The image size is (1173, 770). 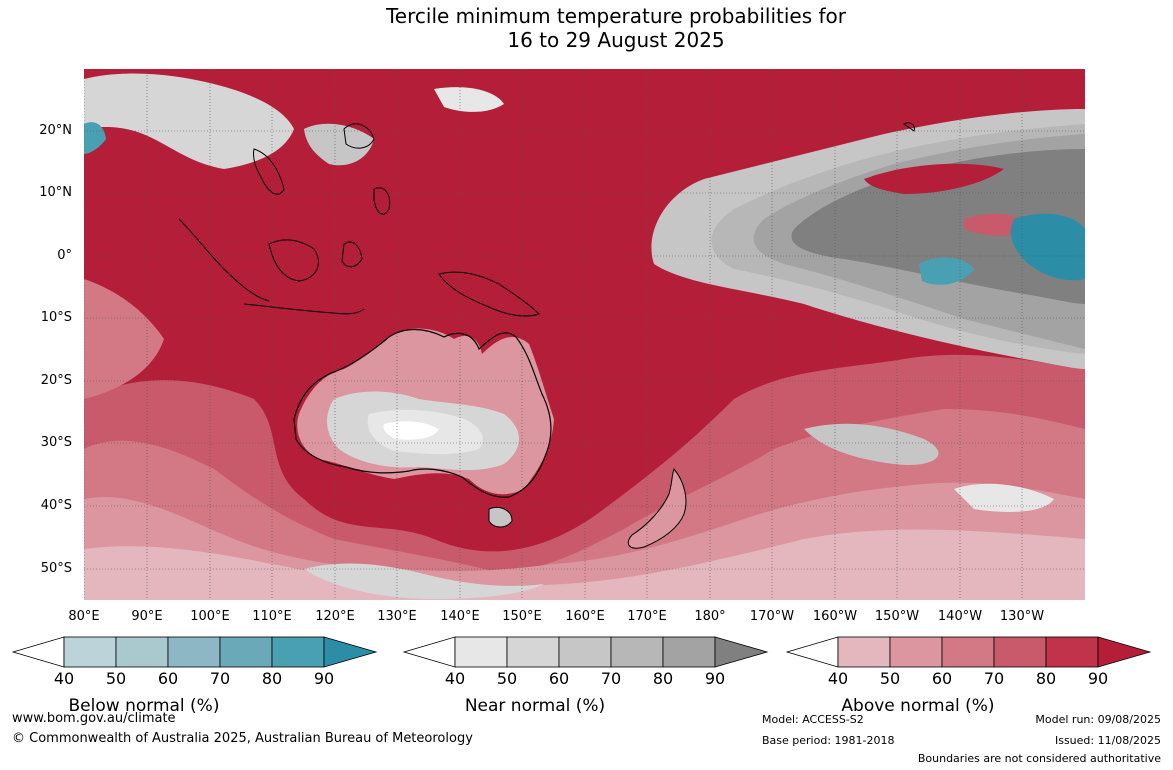 What do you see at coordinates (272, 616) in the screenshot?
I see `longitude-label: 110°E` at bounding box center [272, 616].